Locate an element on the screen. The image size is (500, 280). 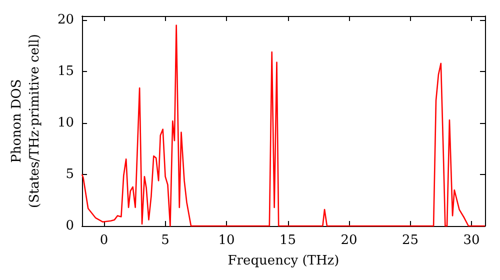
y-tick-label: 10 is located at coordinates (65, 123).